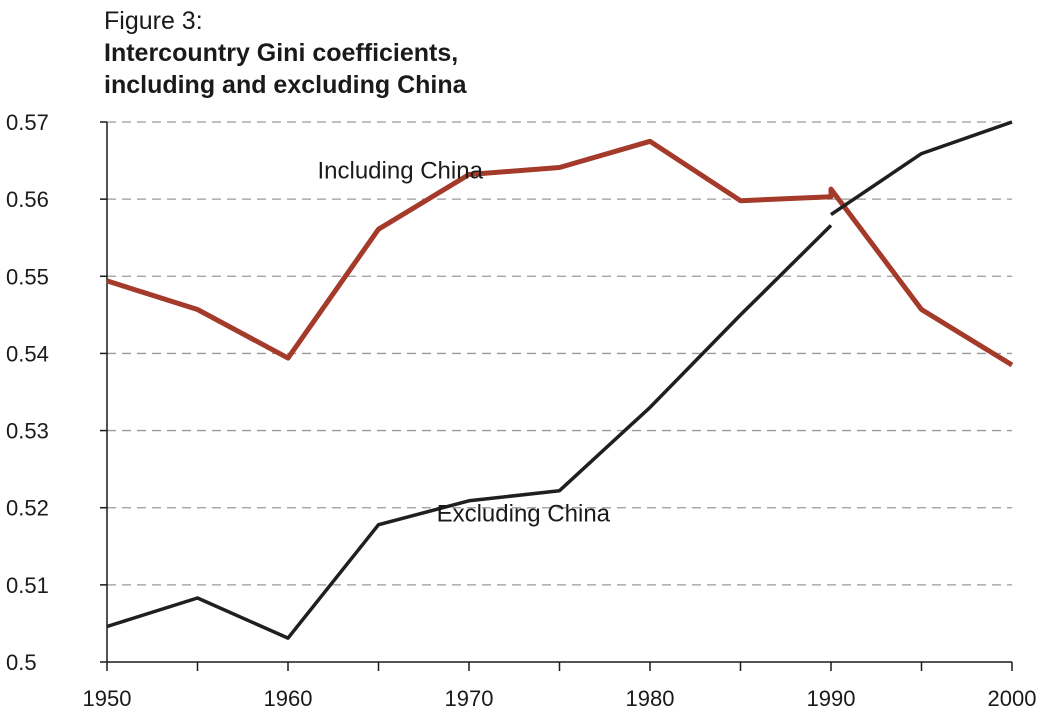 The height and width of the screenshot is (724, 1046). Describe the element at coordinates (107, 698) in the screenshot. I see `x-tick-label-0: 1950` at that location.